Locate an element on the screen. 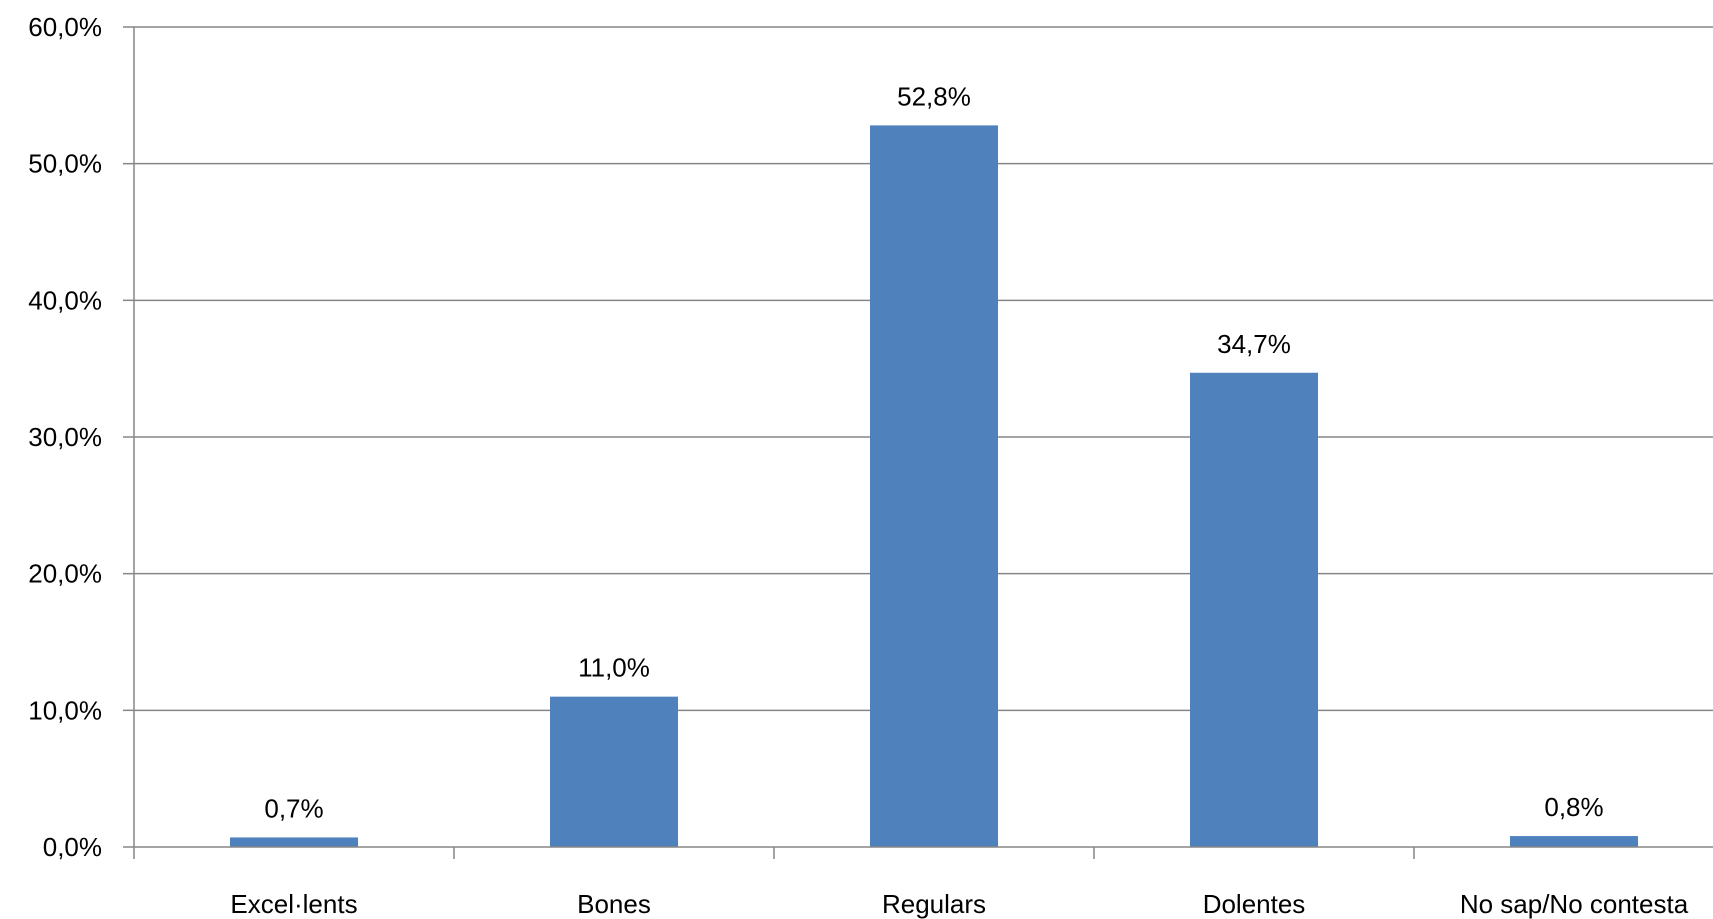  x-tick-label: Excel·lents is located at coordinates (293, 904).